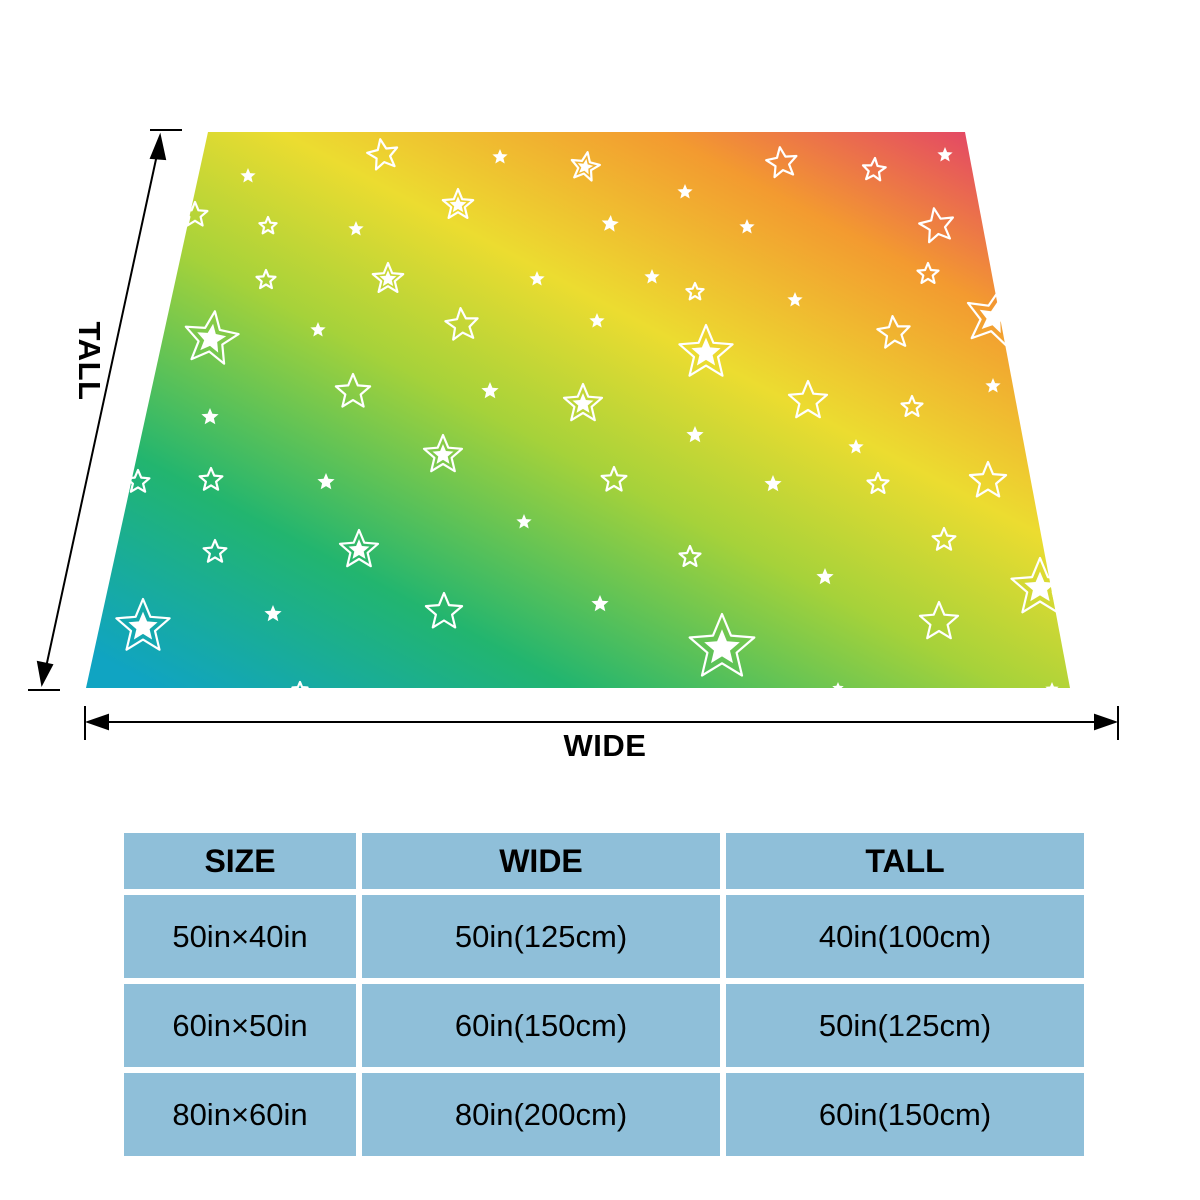 This screenshot has height=1200, width=1200. I want to click on tall-dimension-line, so click(105, 410).